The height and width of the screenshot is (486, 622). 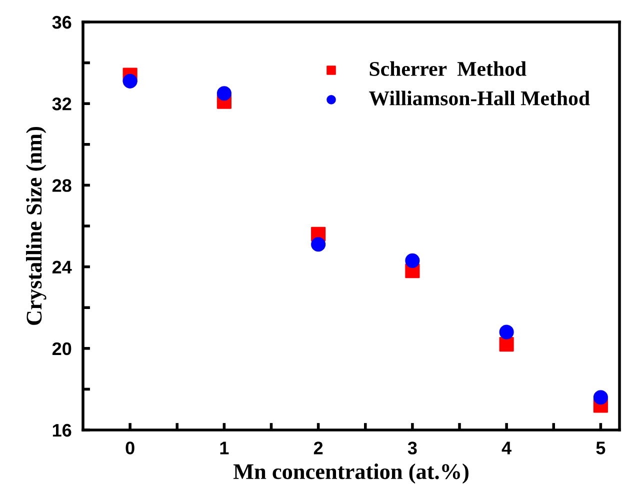 I want to click on legend-label: Scherrer Method, so click(x=448, y=68).